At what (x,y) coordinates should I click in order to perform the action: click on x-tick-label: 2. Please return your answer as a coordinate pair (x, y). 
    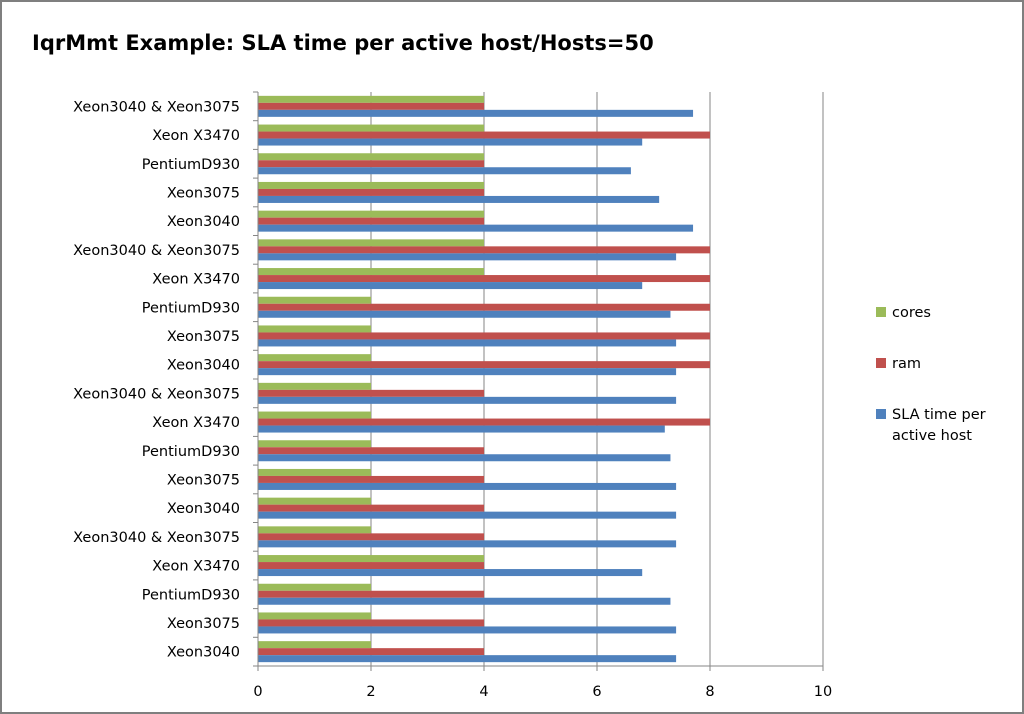
    Looking at the image, I should click on (370, 692).